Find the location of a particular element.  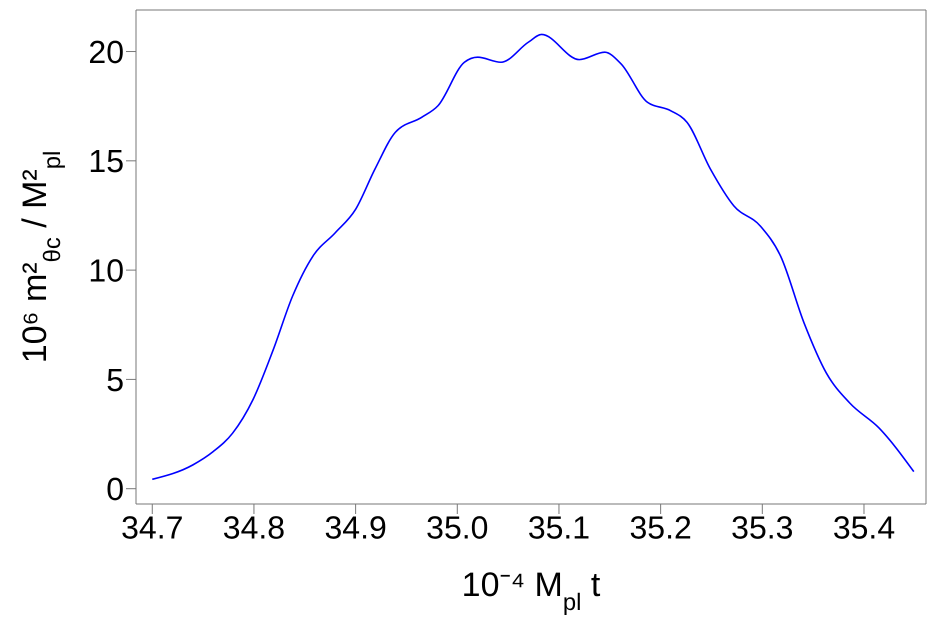

y-tick-label: 10 is located at coordinates (106, 270).